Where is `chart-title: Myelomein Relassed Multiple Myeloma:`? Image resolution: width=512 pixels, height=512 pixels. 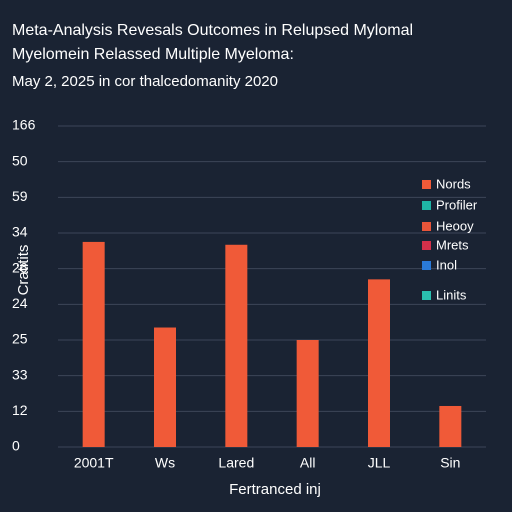 chart-title: Myelomein Relassed Multiple Myeloma: is located at coordinates (153, 54).